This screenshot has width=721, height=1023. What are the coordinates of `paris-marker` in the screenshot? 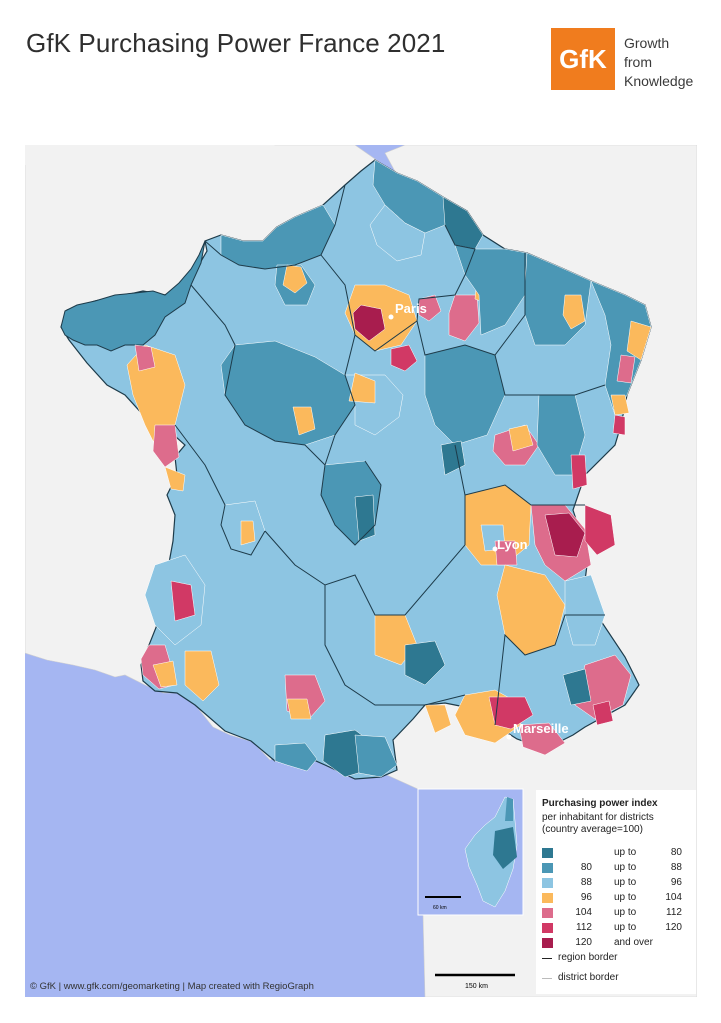 It's located at (391, 317).